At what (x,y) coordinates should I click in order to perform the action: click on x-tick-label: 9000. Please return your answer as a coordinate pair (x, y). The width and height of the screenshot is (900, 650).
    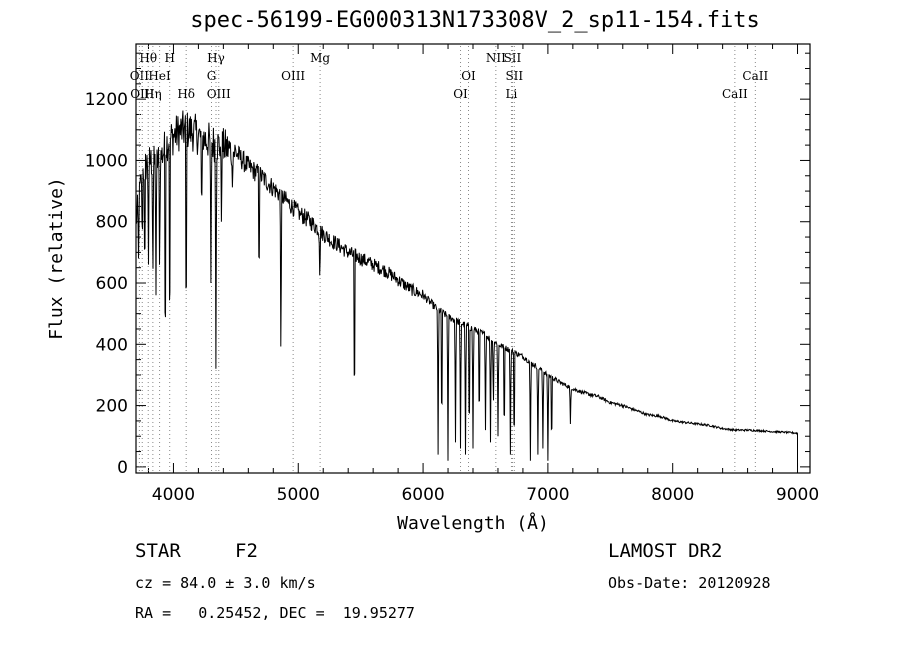
    Looking at the image, I should click on (797, 495).